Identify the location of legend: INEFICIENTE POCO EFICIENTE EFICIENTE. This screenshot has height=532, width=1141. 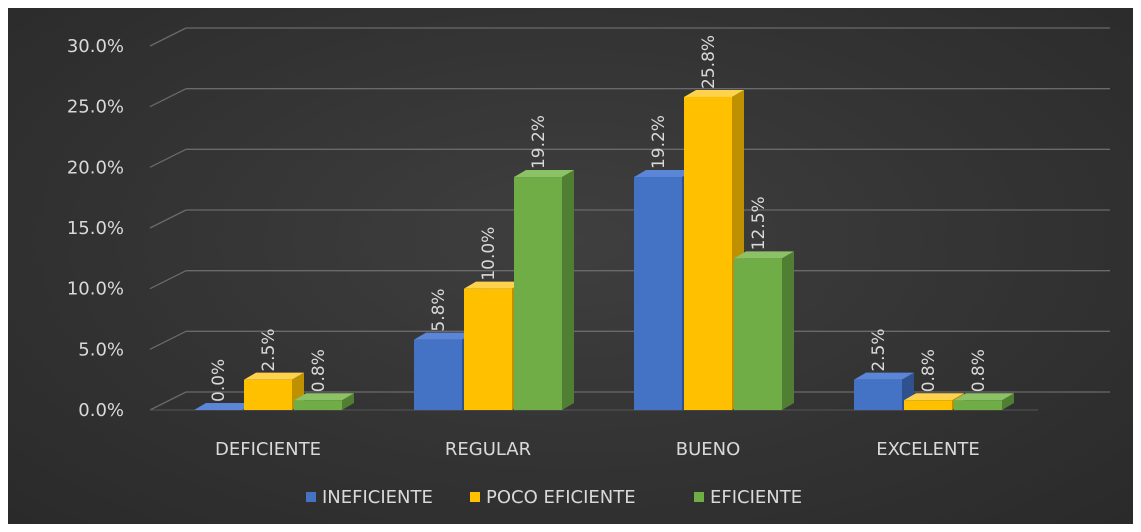
(554, 497).